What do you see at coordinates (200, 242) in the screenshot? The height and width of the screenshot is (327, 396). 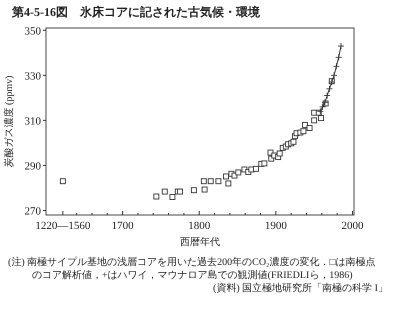 I see `x-axis-title: 西暦年代` at bounding box center [200, 242].